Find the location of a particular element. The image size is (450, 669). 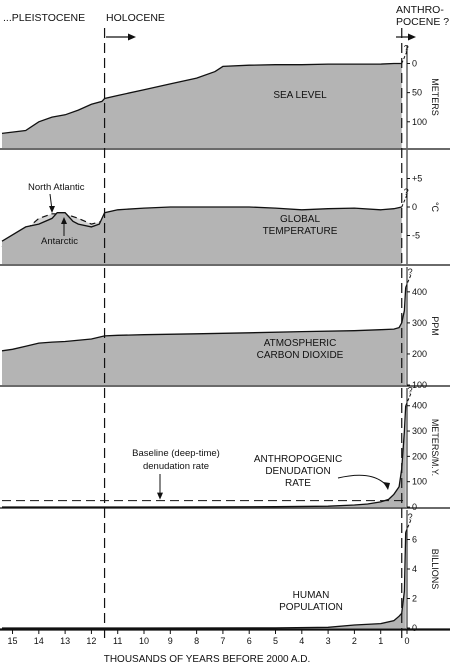

x-tick-label: 9 is located at coordinates (170, 641).